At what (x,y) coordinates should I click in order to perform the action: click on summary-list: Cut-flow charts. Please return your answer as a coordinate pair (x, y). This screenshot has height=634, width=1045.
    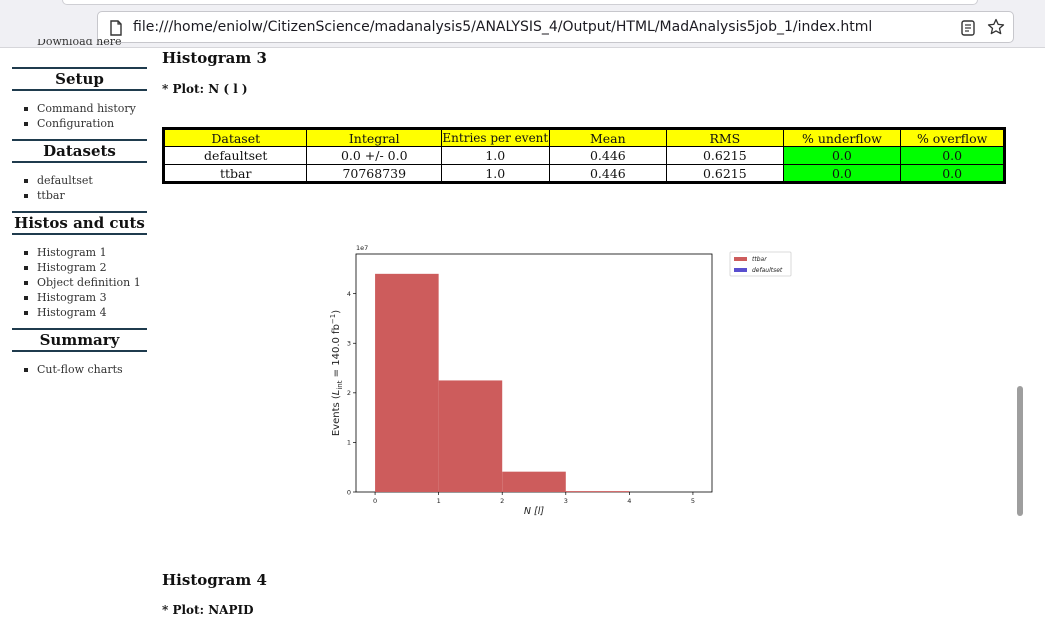
    Looking at the image, I should click on (85, 369).